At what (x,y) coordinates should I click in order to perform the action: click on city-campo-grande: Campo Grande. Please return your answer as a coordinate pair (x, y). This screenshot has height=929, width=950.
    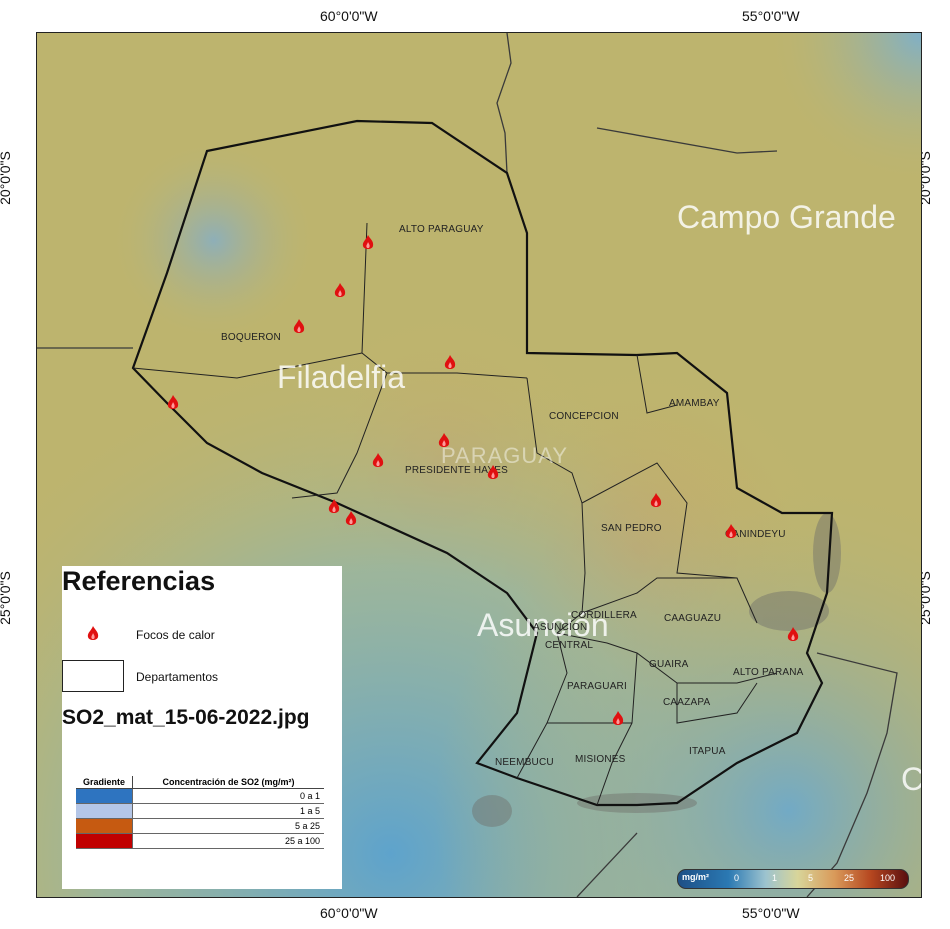
    Looking at the image, I should click on (786, 217).